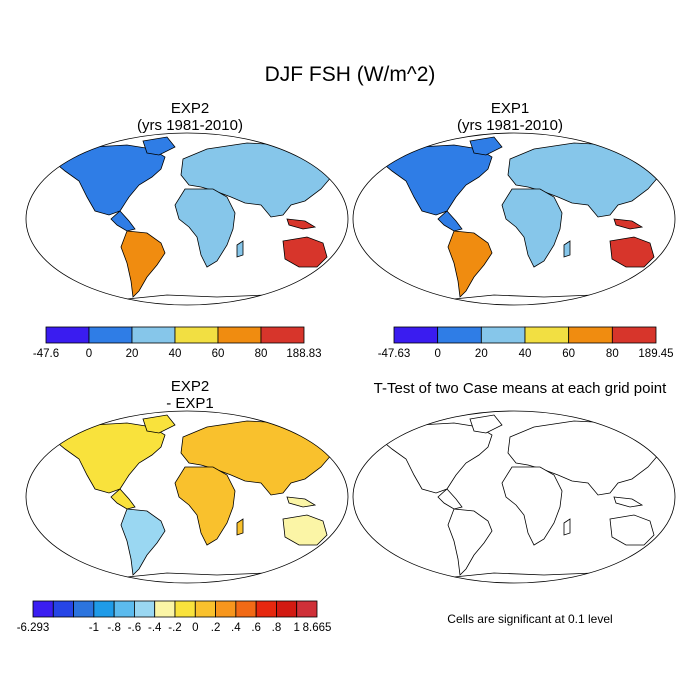 This screenshot has width=700, height=700. I want to click on colorbar-exp1: -47.63 0 20 40 60 80 189.45, so click(526, 343).